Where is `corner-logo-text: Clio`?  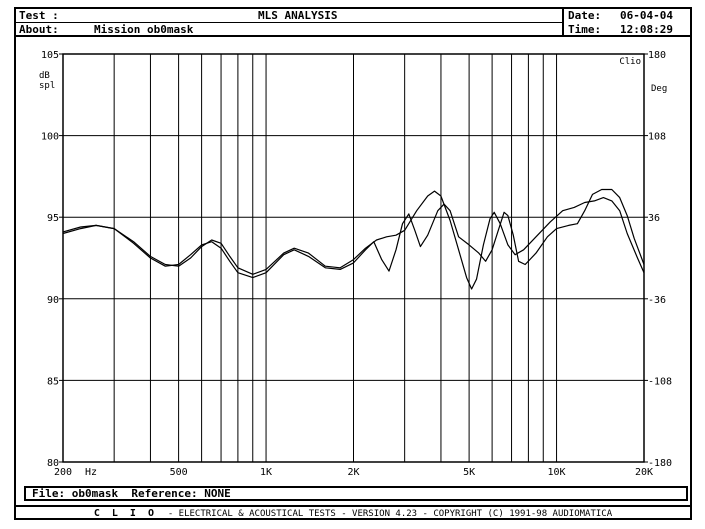
corner-logo-text: Clio is located at coordinates (630, 62).